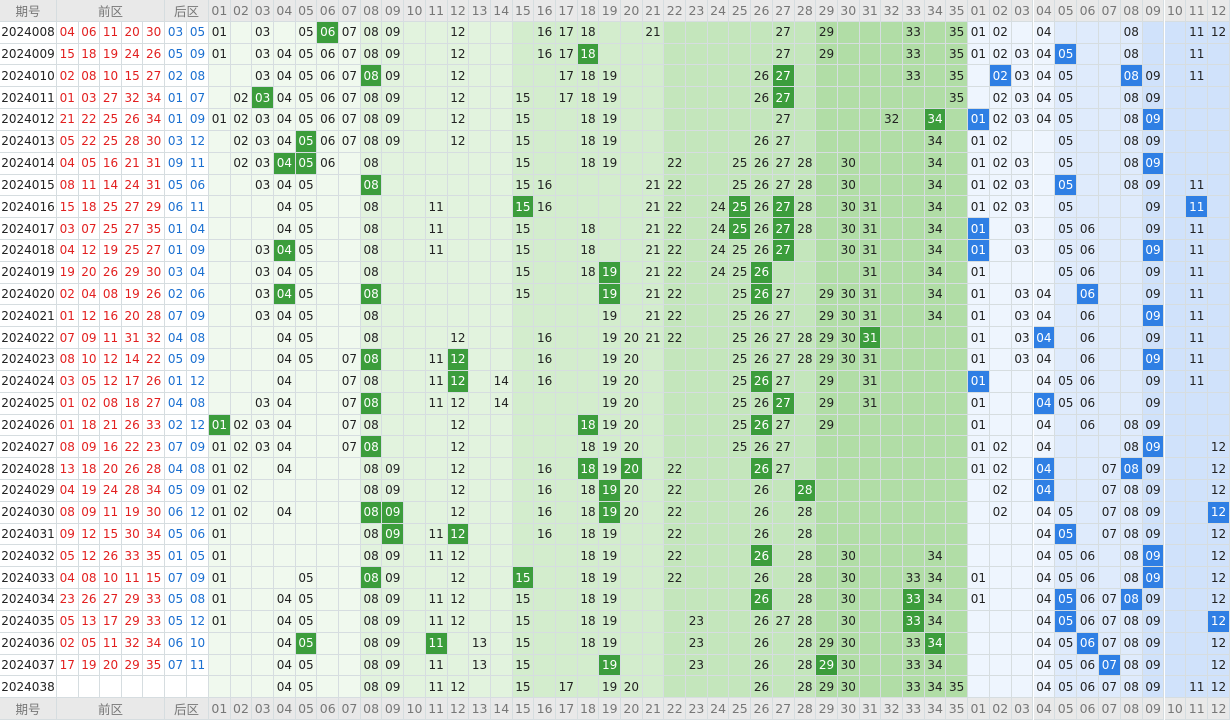  What do you see at coordinates (111, 665) in the screenshot?
I see `front-number: 20` at bounding box center [111, 665].